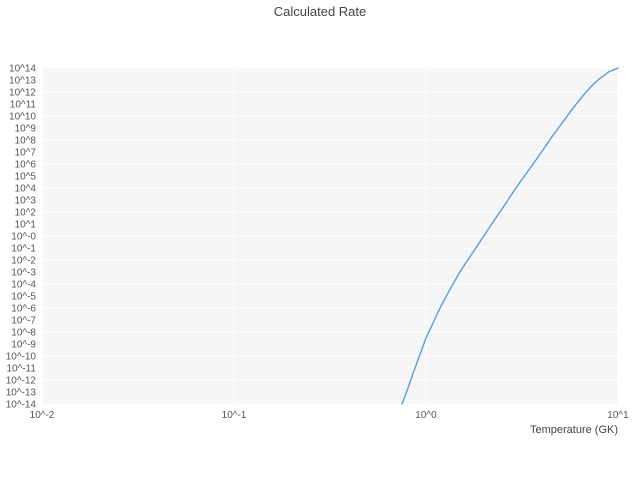 This screenshot has width=640, height=480. Describe the element at coordinates (573, 430) in the screenshot. I see `x-axis-label: Temperature (GK)` at that location.